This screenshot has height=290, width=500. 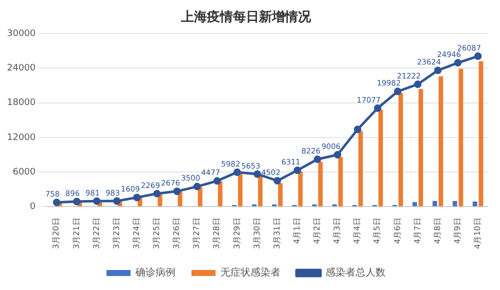 I want to click on x-tick-label: 3月21日, so click(x=76, y=234).